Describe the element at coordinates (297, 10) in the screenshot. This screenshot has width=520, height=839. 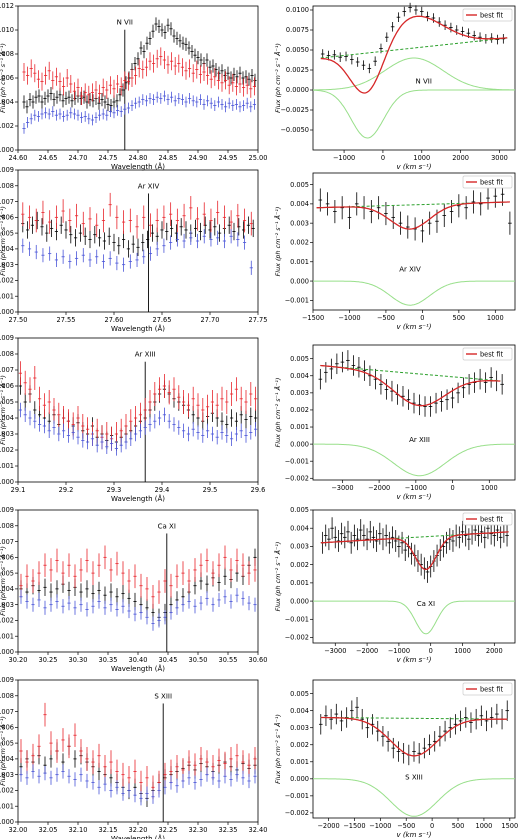
I see `y-tick-label: 0.0100` at that location.